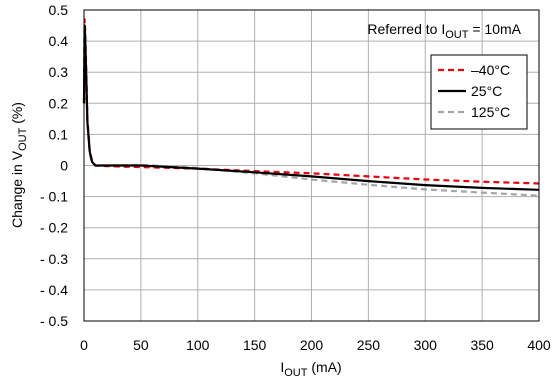 The width and height of the screenshot is (556, 381). I want to click on legend: –40°C 25°C 125°C, so click(479, 92).